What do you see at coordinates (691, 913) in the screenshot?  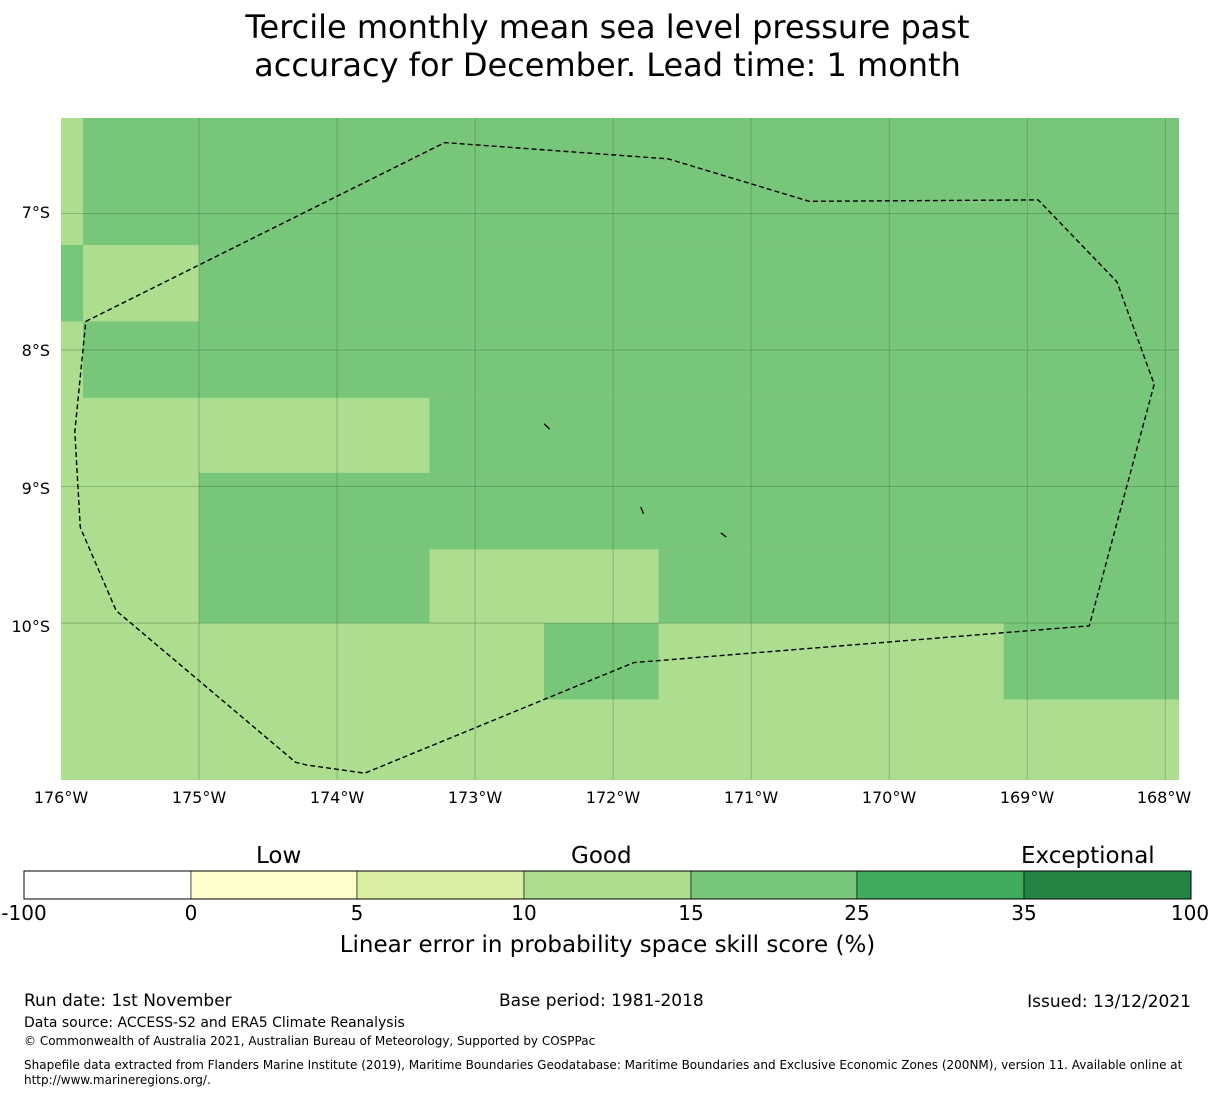 I see `colorbar-tick-label: 15` at bounding box center [691, 913].